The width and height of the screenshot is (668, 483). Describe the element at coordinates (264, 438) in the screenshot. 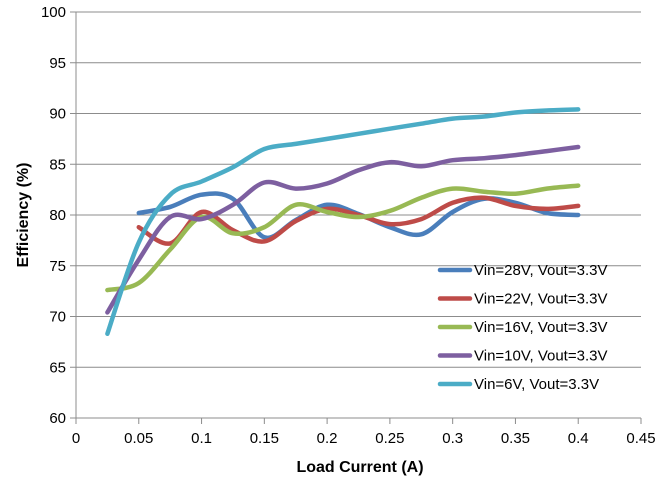

I see `x-tick-label: 0.15` at that location.